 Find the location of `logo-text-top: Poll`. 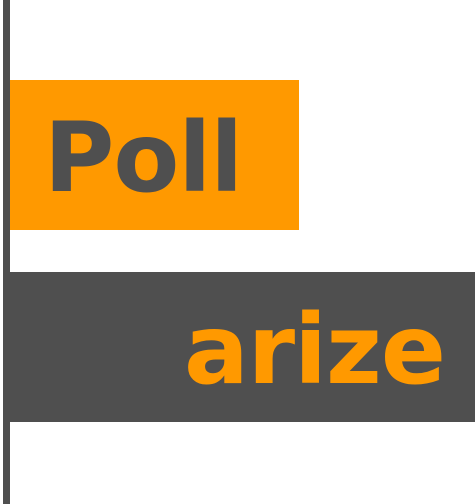

logo-text-top: Poll is located at coordinates (143, 158).